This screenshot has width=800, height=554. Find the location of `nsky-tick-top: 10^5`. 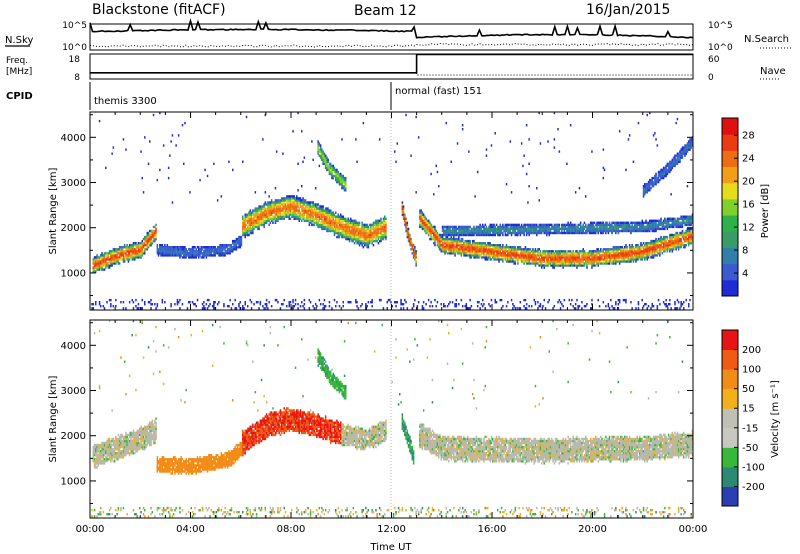

nsky-tick-top: 10^5 is located at coordinates (74, 26).